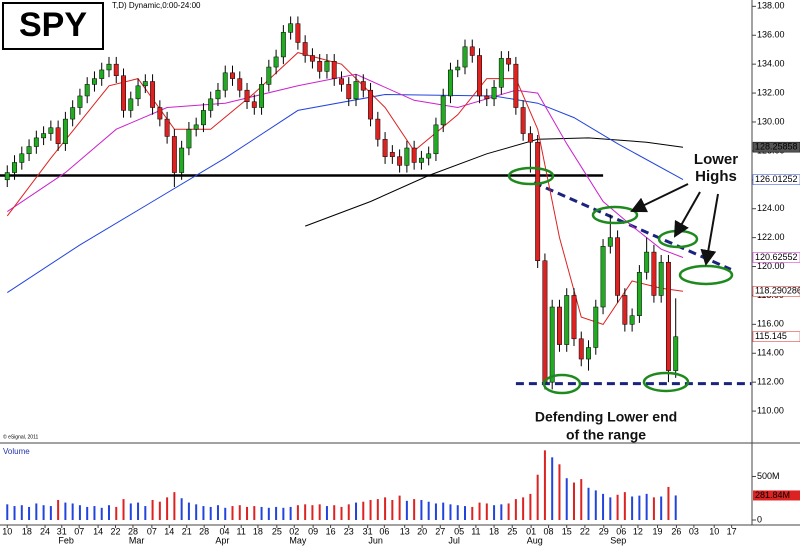 The width and height of the screenshot is (800, 546). I want to click on highlight-ovals, so click(620, 280).